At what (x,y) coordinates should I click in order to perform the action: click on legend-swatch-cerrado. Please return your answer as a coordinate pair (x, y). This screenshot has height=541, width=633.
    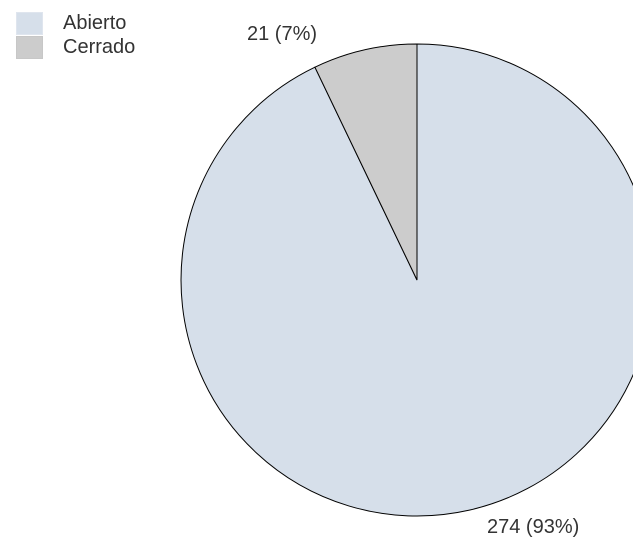
    Looking at the image, I should click on (29, 47).